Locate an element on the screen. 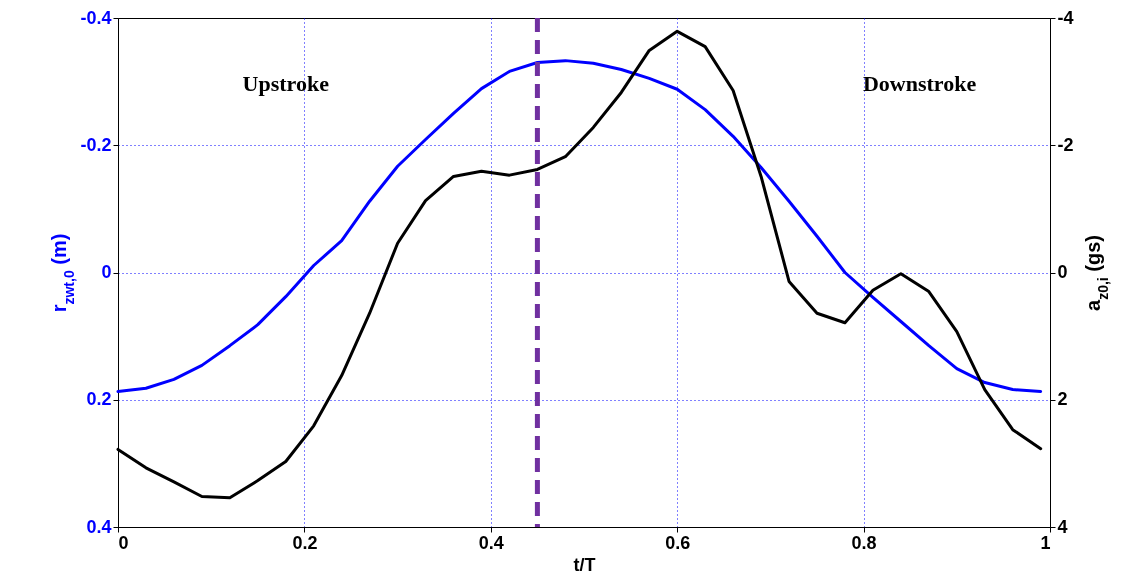  y-tick-label: 0.2 is located at coordinates (99, 399).